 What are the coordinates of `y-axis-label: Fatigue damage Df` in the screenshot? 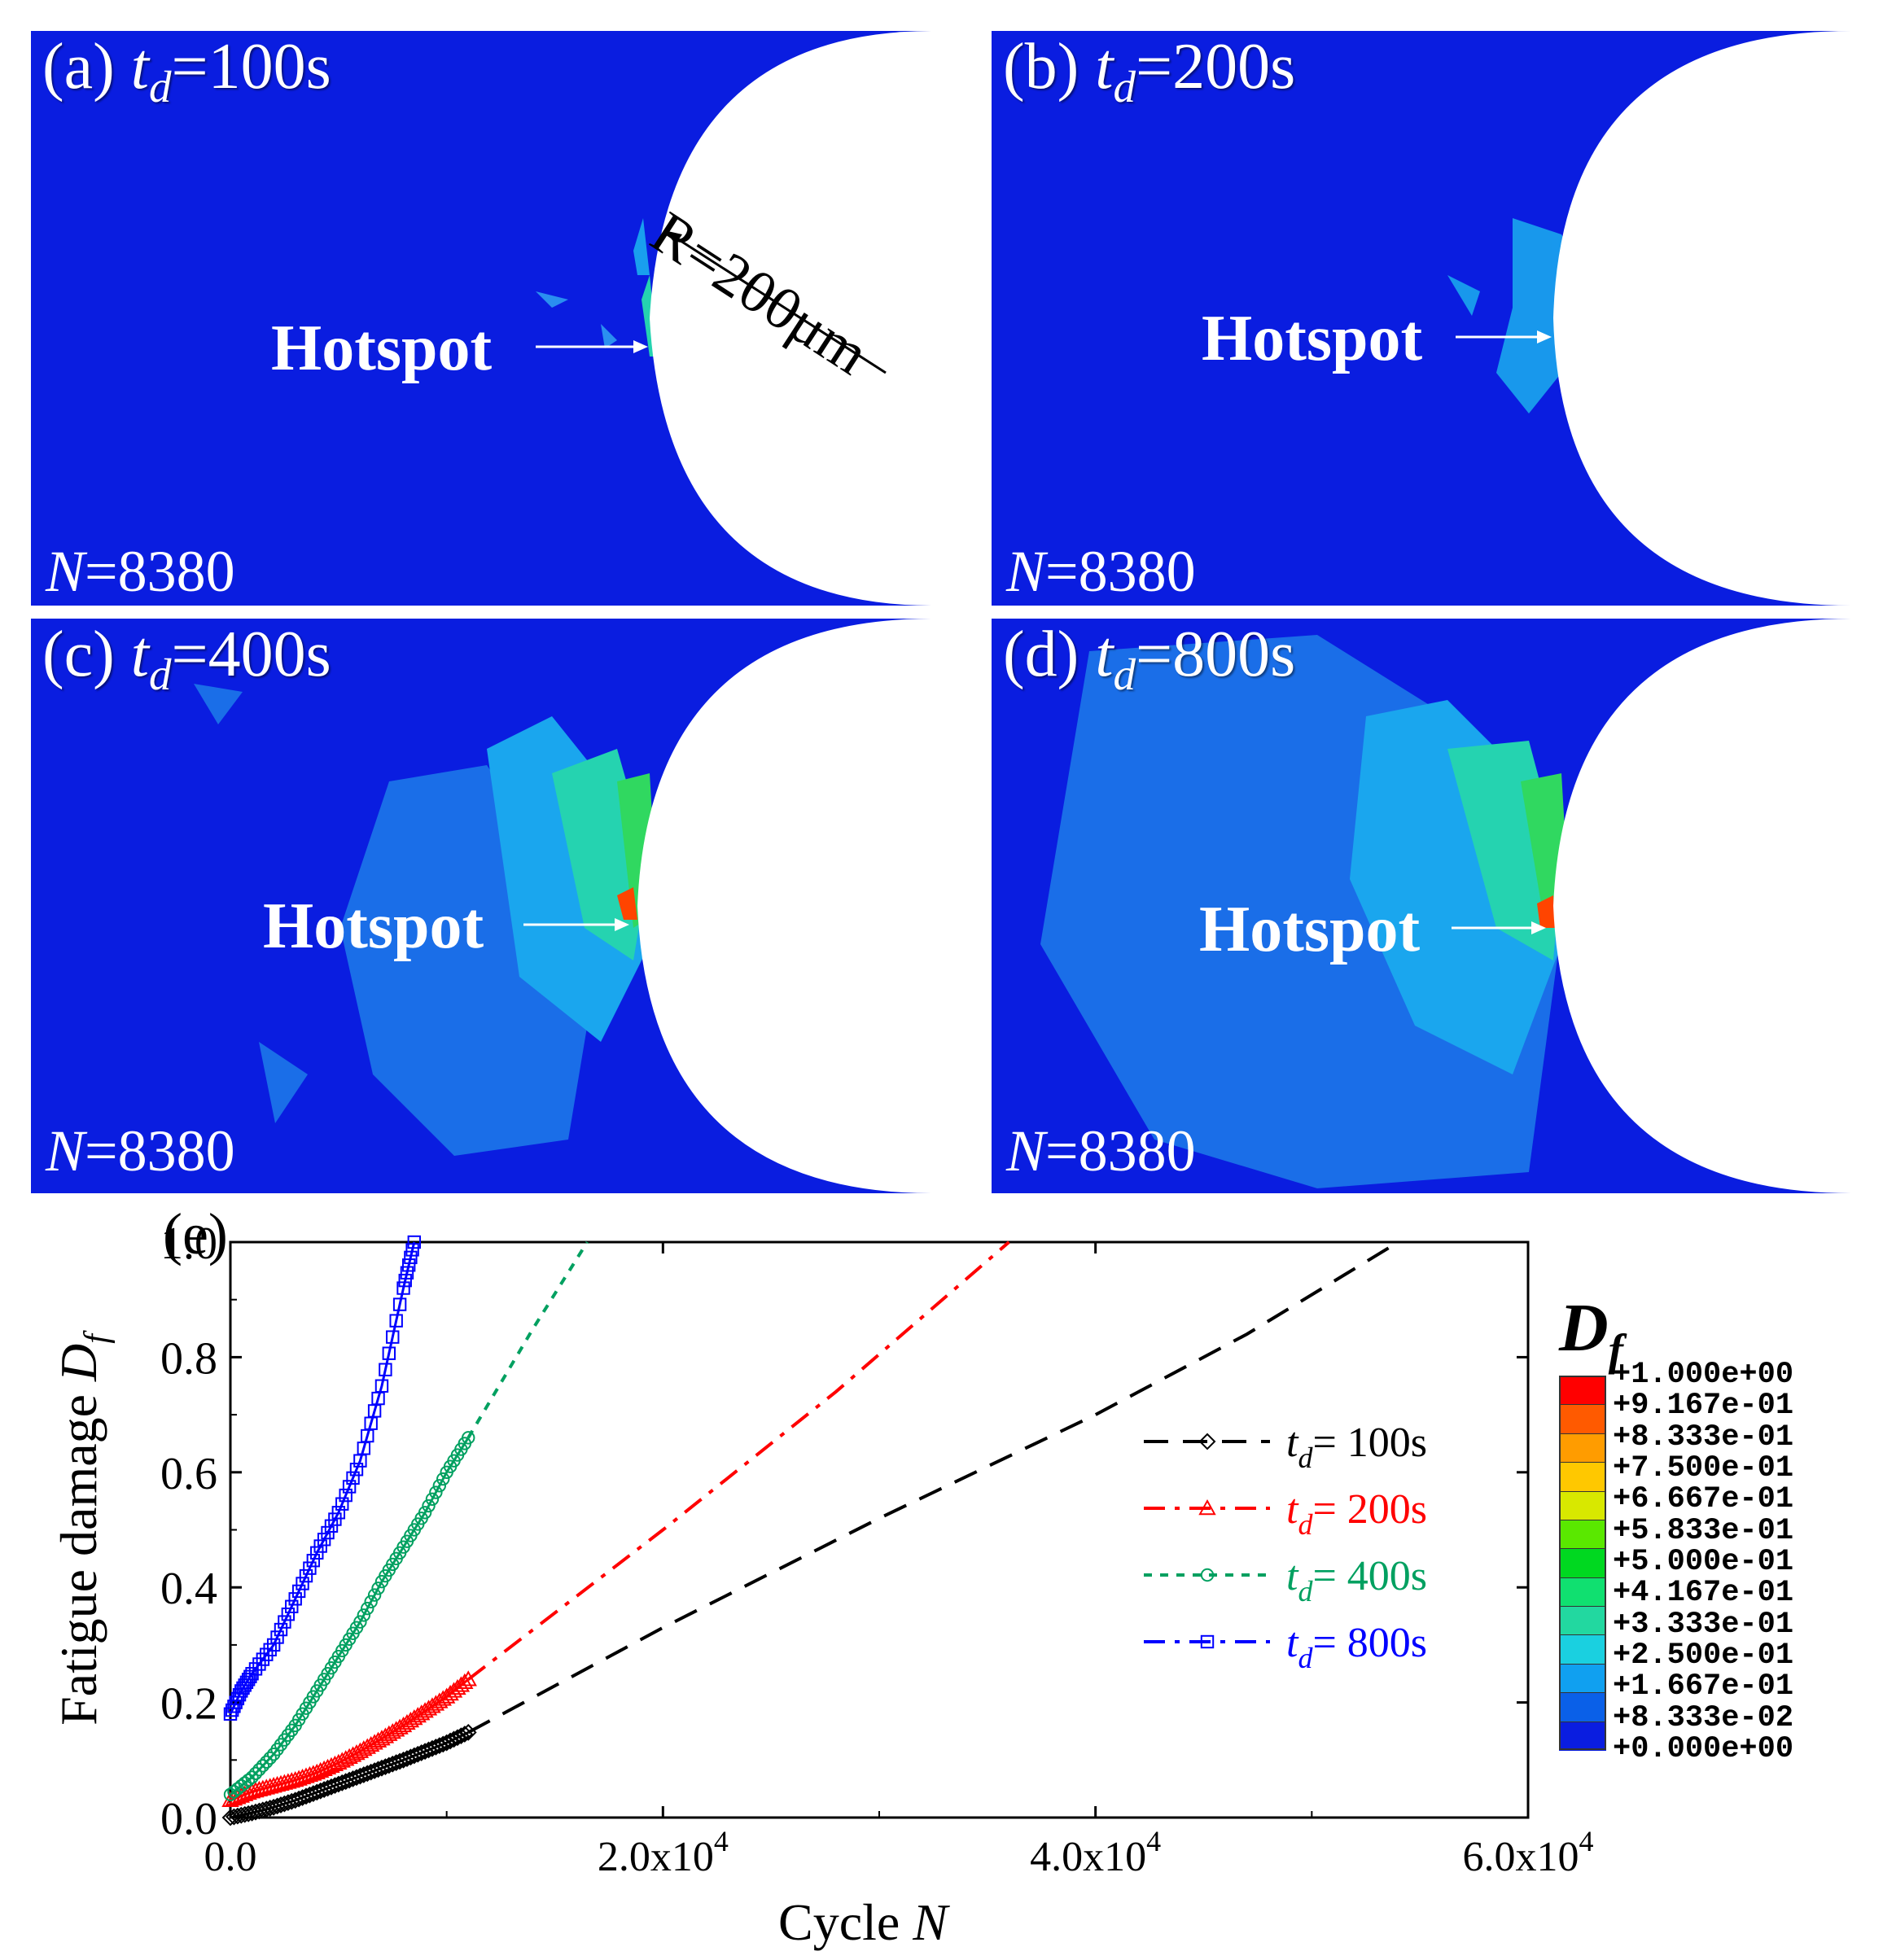 It's located at (83, 1528).